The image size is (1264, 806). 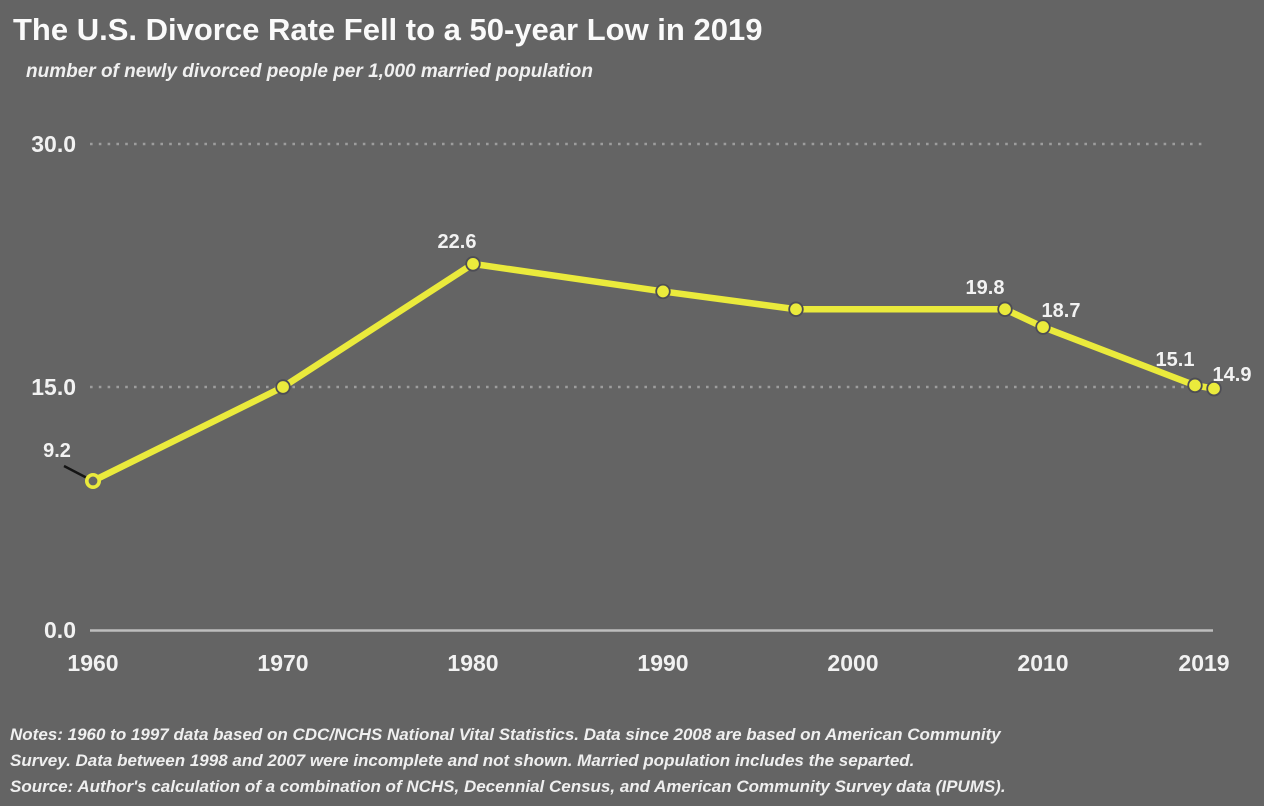 I want to click on data-label-2019: 14.9, so click(x=1232, y=375).